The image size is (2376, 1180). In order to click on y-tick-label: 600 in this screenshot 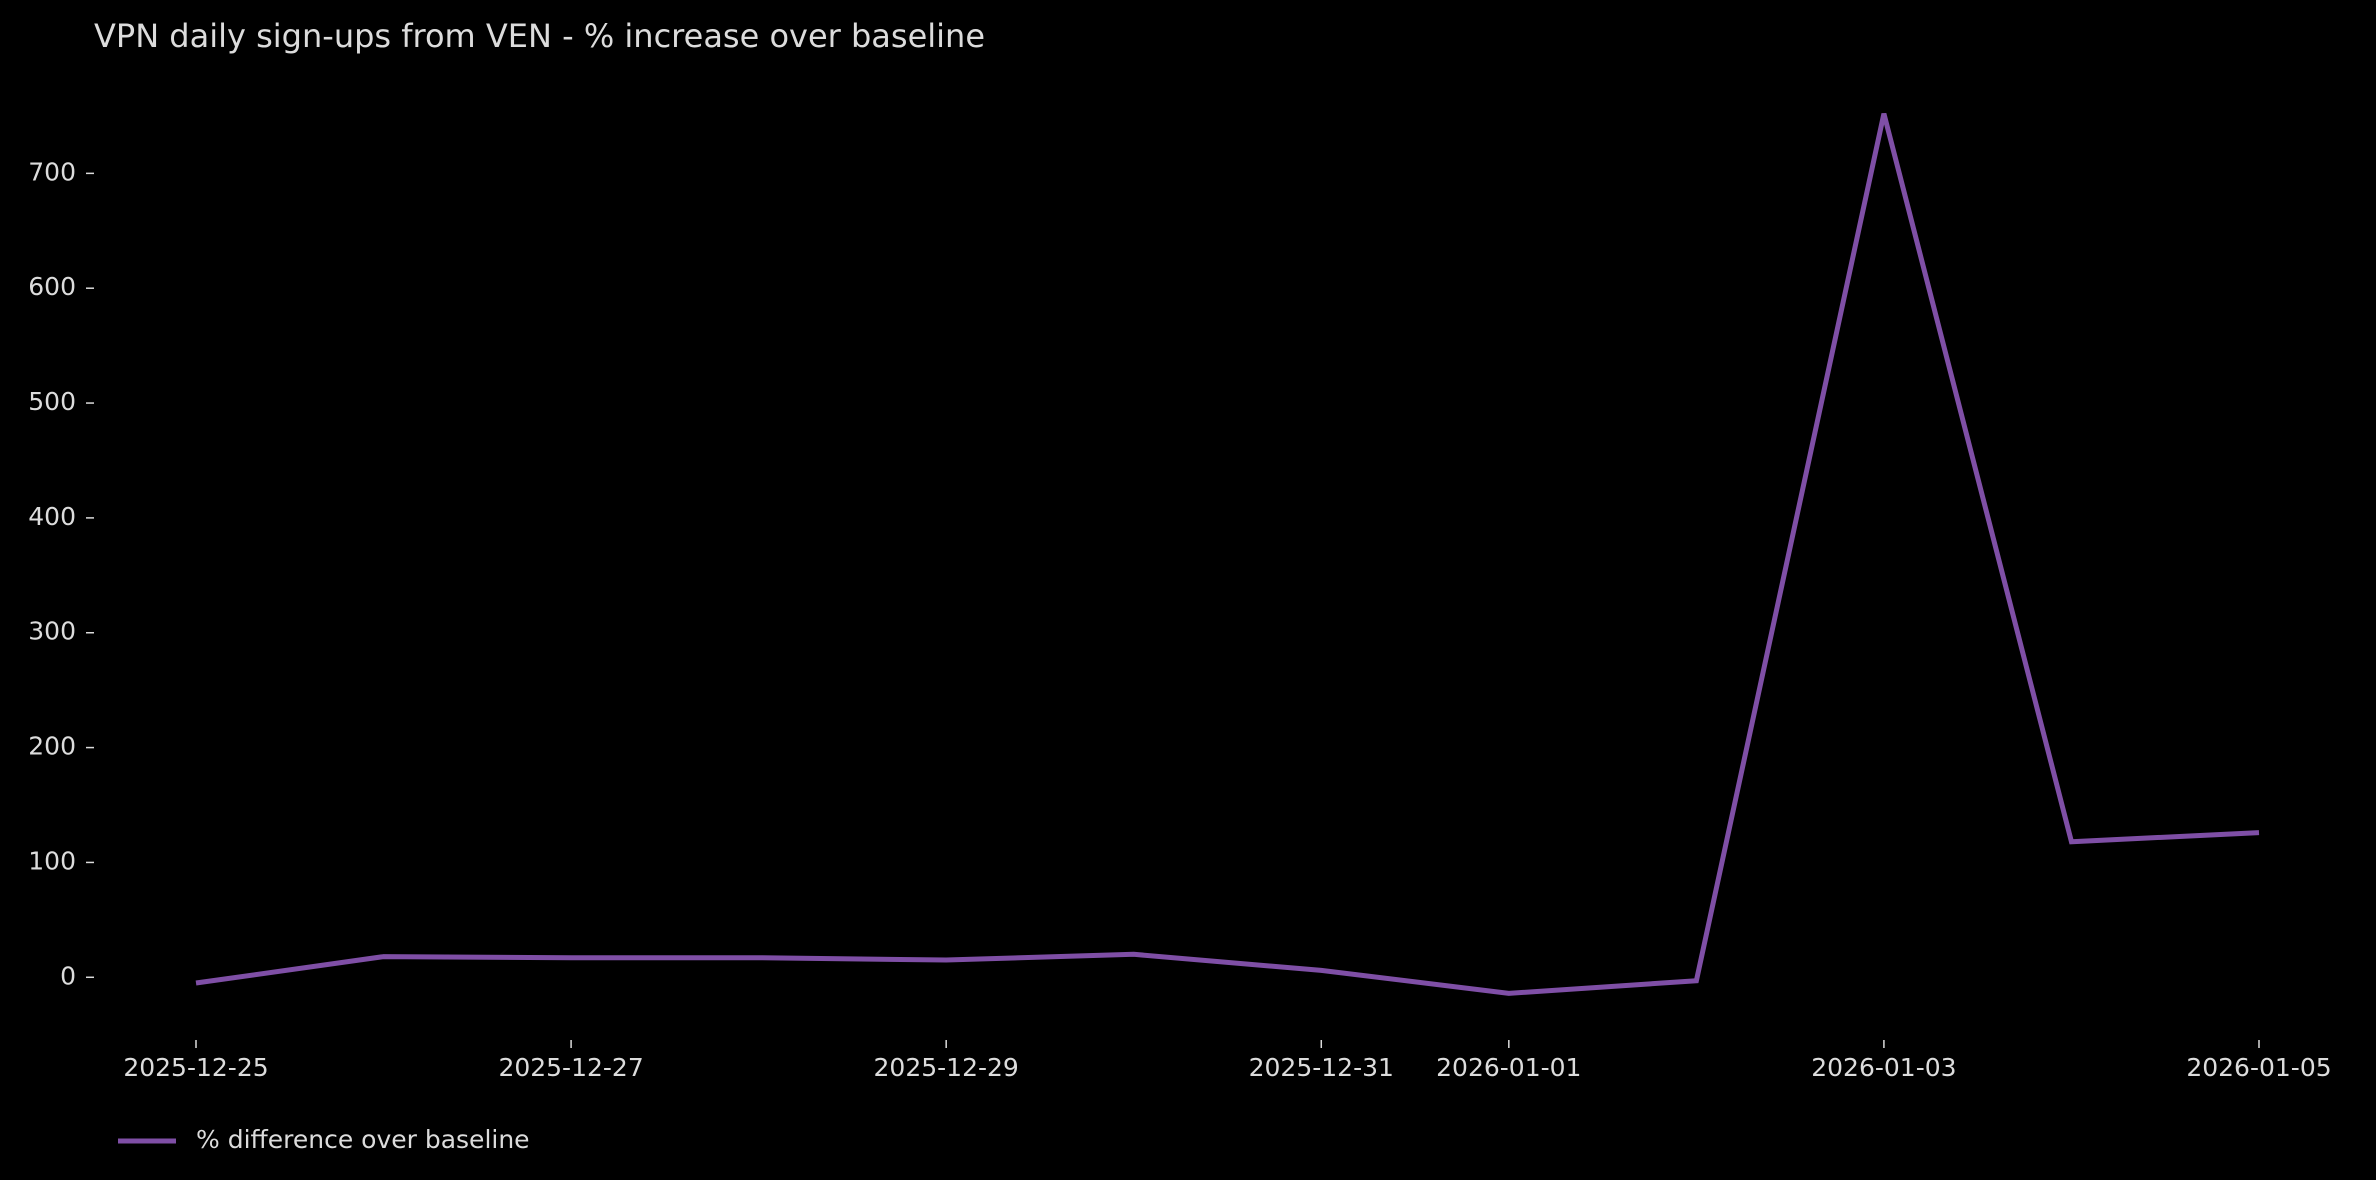, I will do `click(52, 286)`.